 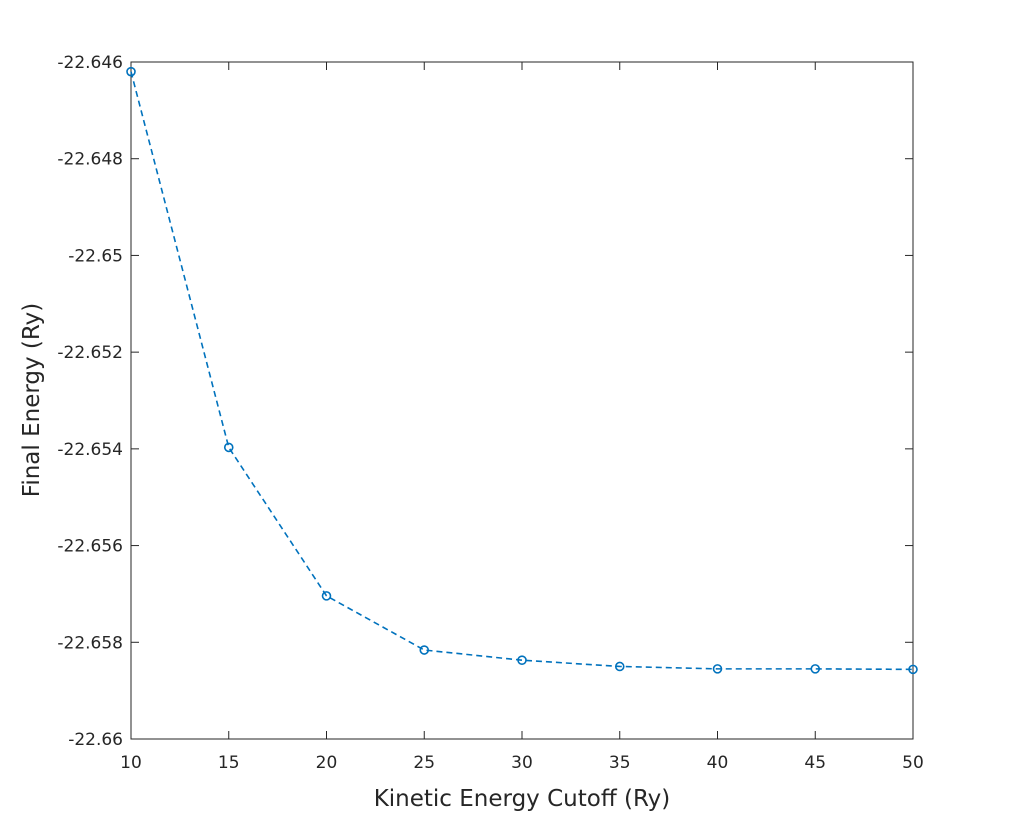 What do you see at coordinates (522, 763) in the screenshot?
I see `x-tick-label: 30` at bounding box center [522, 763].